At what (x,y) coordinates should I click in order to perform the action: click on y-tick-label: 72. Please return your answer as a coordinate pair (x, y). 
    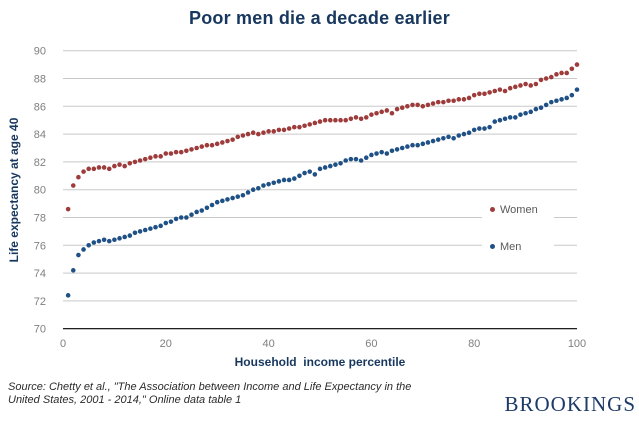
    Looking at the image, I should click on (40, 302).